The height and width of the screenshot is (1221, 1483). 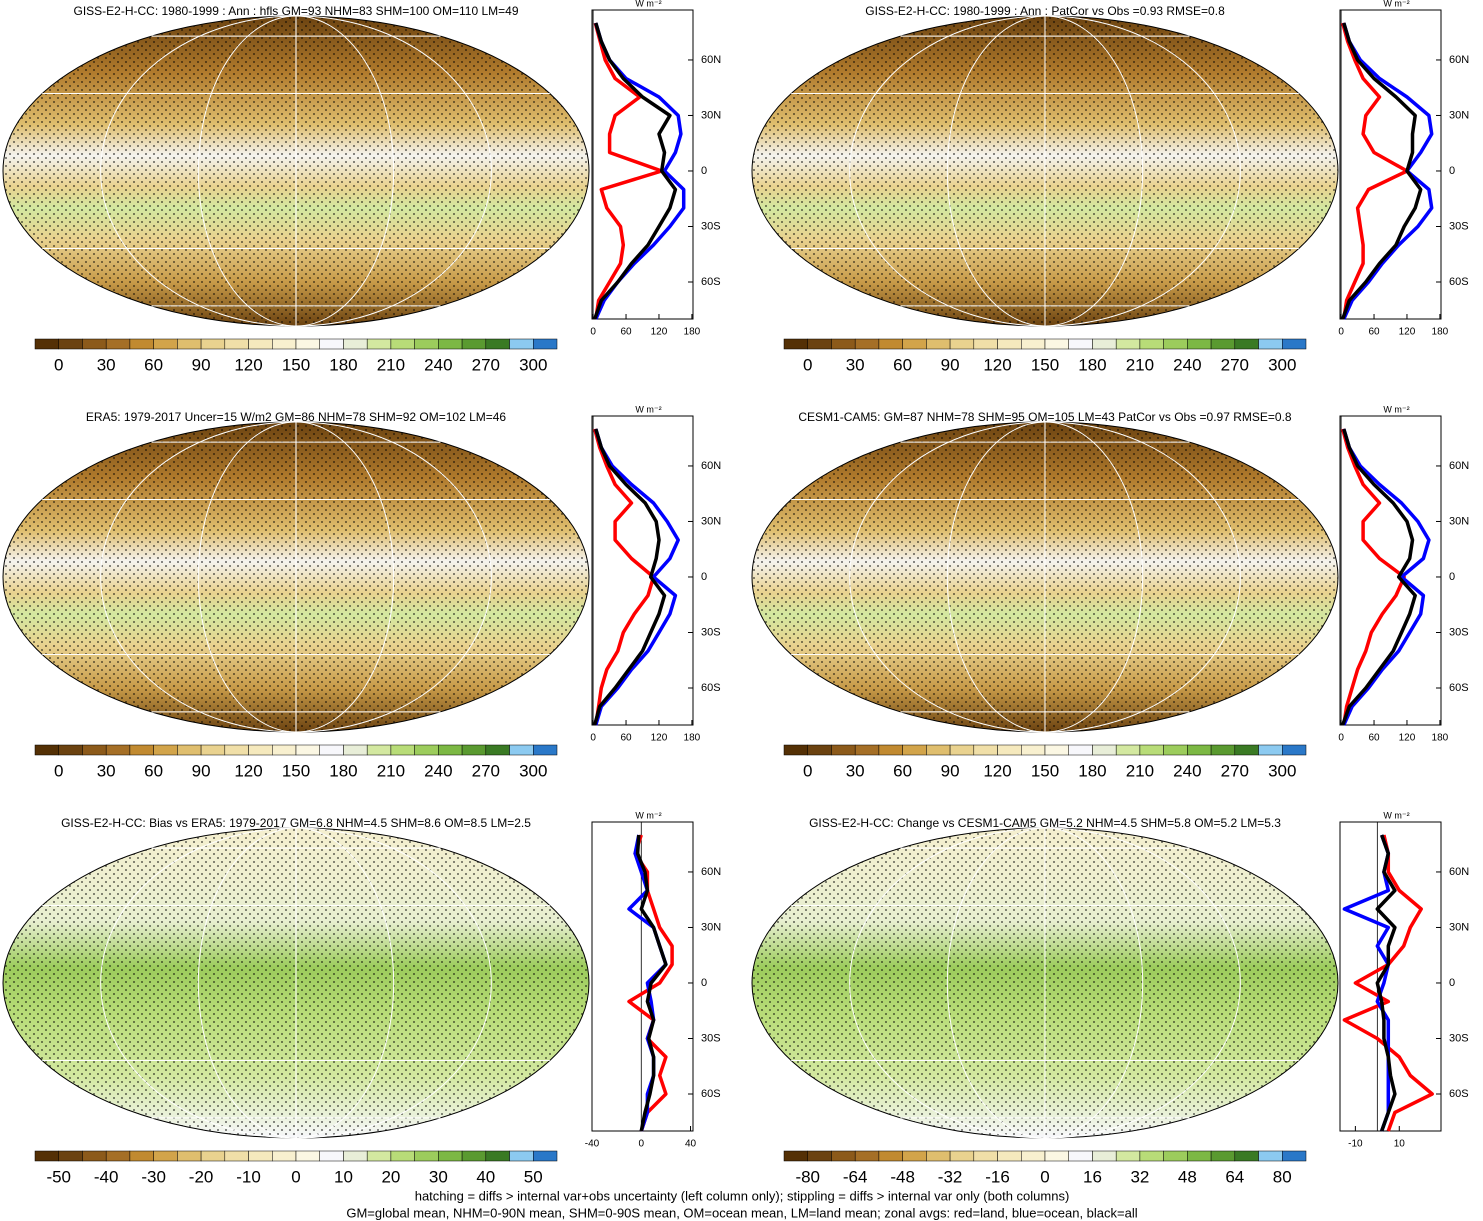 What do you see at coordinates (201, 1176) in the screenshot?
I see `colorbar-label: -20` at bounding box center [201, 1176].